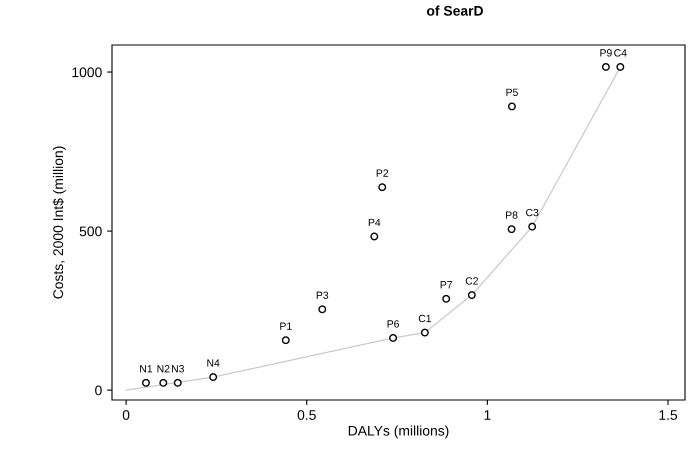 The image size is (692, 467). I want to click on y-tick-label: 0, so click(98, 390).